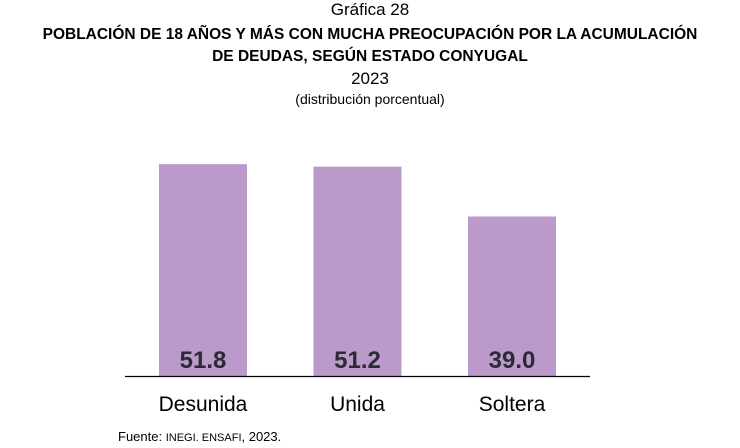  Describe the element at coordinates (370, 9) in the screenshot. I see `chart-label: Gráfica 28` at that location.